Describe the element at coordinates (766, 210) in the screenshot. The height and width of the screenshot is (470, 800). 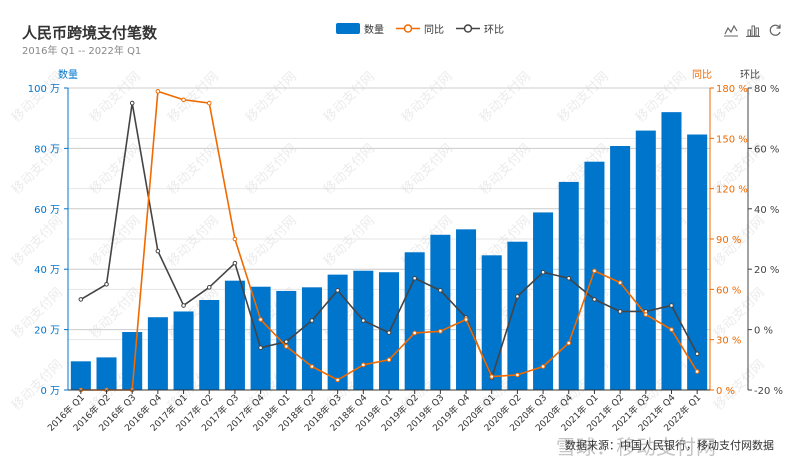
I see `qoq-axis-tick-label: 40 %` at that location.